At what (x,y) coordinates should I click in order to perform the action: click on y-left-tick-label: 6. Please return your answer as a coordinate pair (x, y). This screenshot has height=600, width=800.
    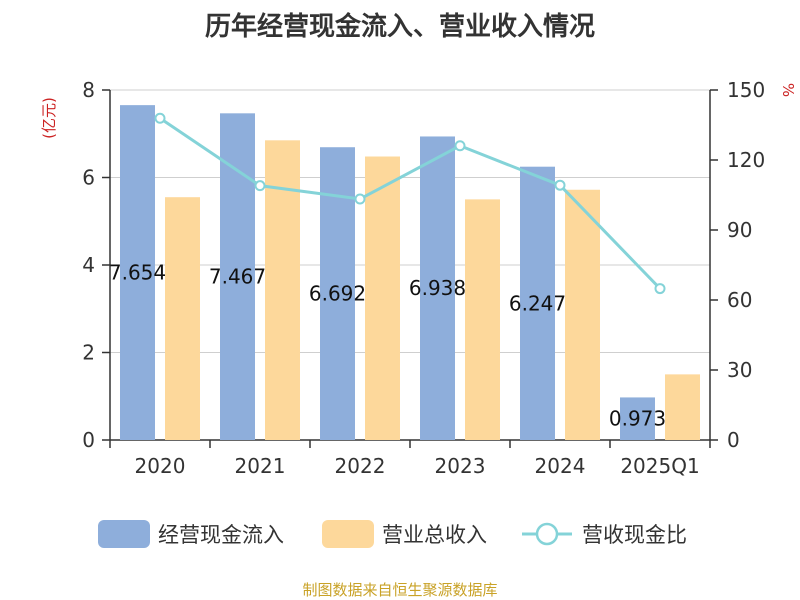
    Looking at the image, I should click on (88, 178).